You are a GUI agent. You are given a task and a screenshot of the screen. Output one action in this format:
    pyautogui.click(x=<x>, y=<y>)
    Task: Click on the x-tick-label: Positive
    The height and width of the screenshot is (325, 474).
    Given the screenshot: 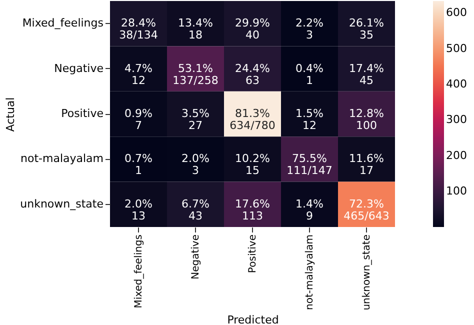 What is the action you would take?
    pyautogui.click(x=253, y=254)
    